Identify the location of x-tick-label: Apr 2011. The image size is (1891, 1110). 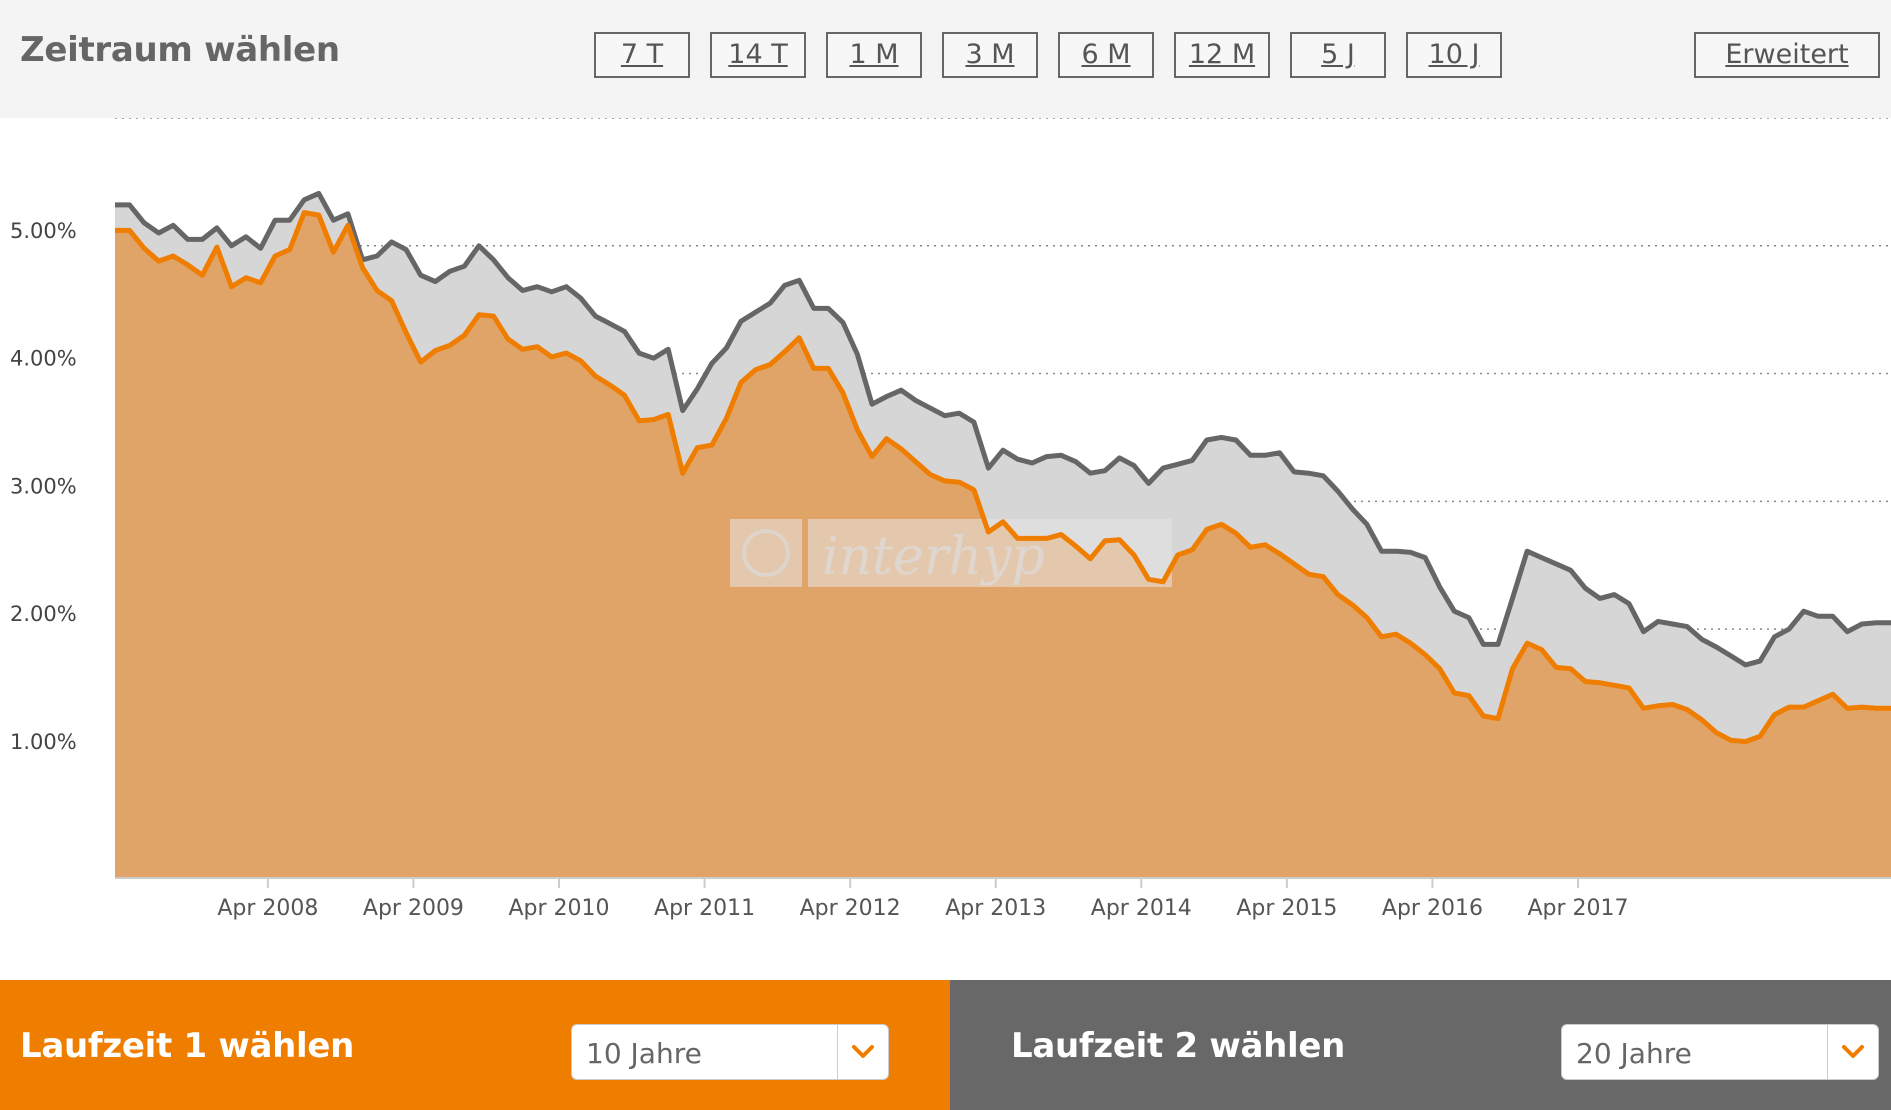
(704, 908).